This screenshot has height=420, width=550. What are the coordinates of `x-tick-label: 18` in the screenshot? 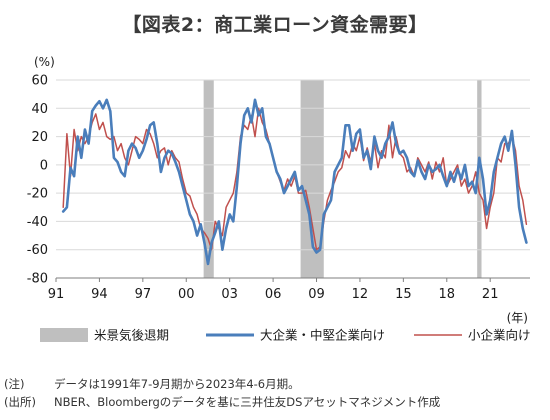 It's located at (447, 294).